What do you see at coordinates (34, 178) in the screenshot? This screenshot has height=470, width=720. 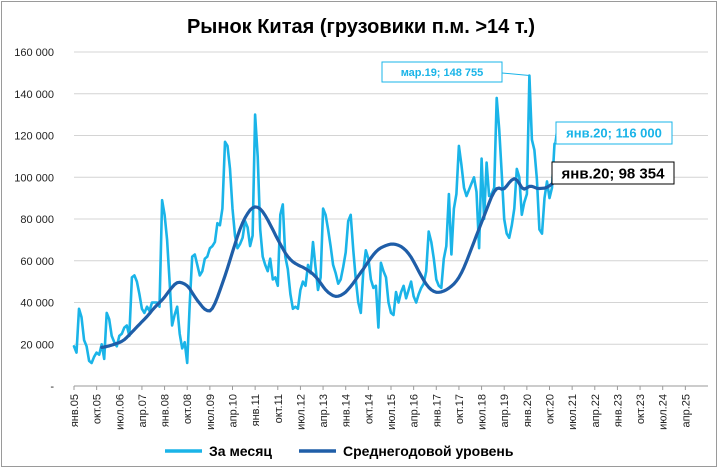 I see `y-tick-label: 100 000` at bounding box center [34, 178].